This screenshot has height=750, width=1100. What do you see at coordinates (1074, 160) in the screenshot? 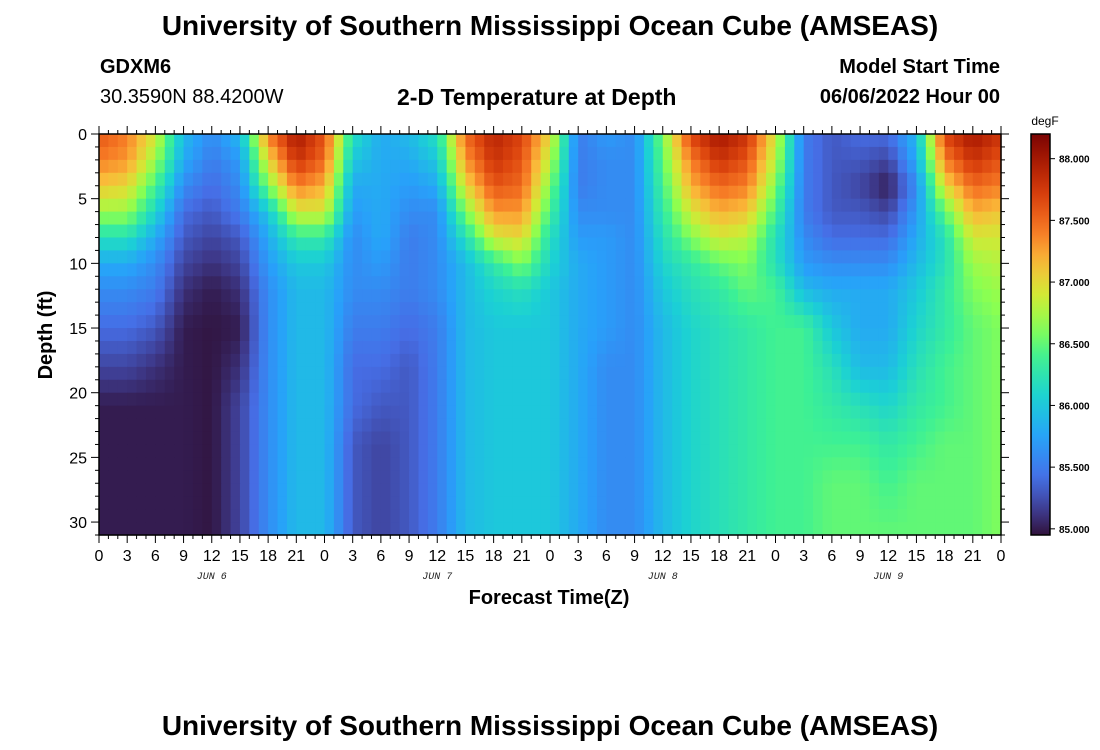
I see `colorbar-tick-label: 88.000` at bounding box center [1074, 160].